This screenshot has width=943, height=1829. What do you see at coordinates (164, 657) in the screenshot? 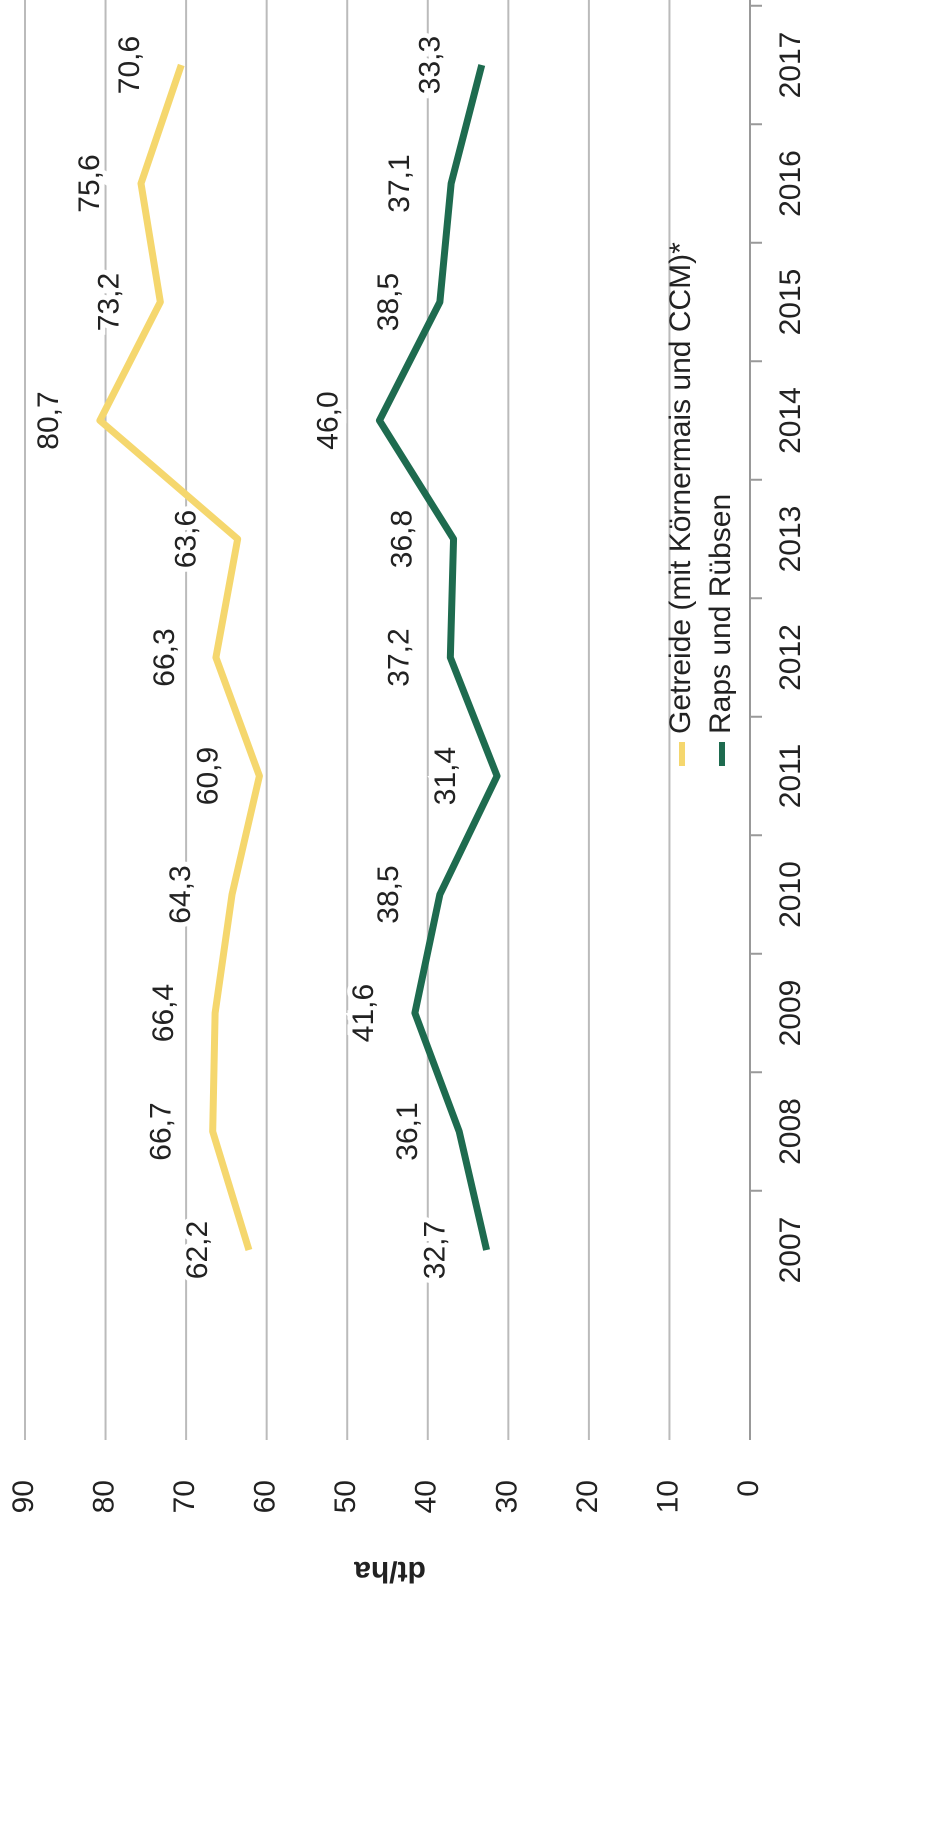
I see `data-label: 66,3` at bounding box center [164, 657].